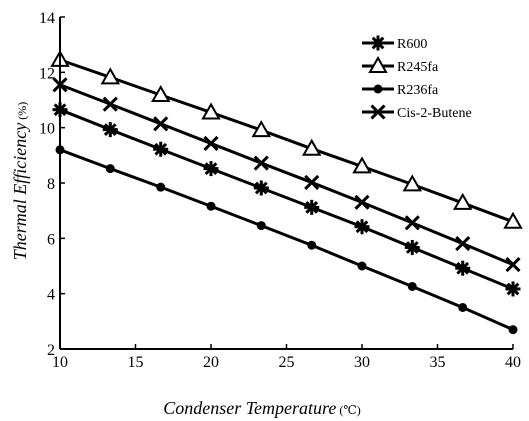 This screenshot has width=529, height=421. I want to click on y-axis-title: Thermal Efficiency (%), so click(20, 181).